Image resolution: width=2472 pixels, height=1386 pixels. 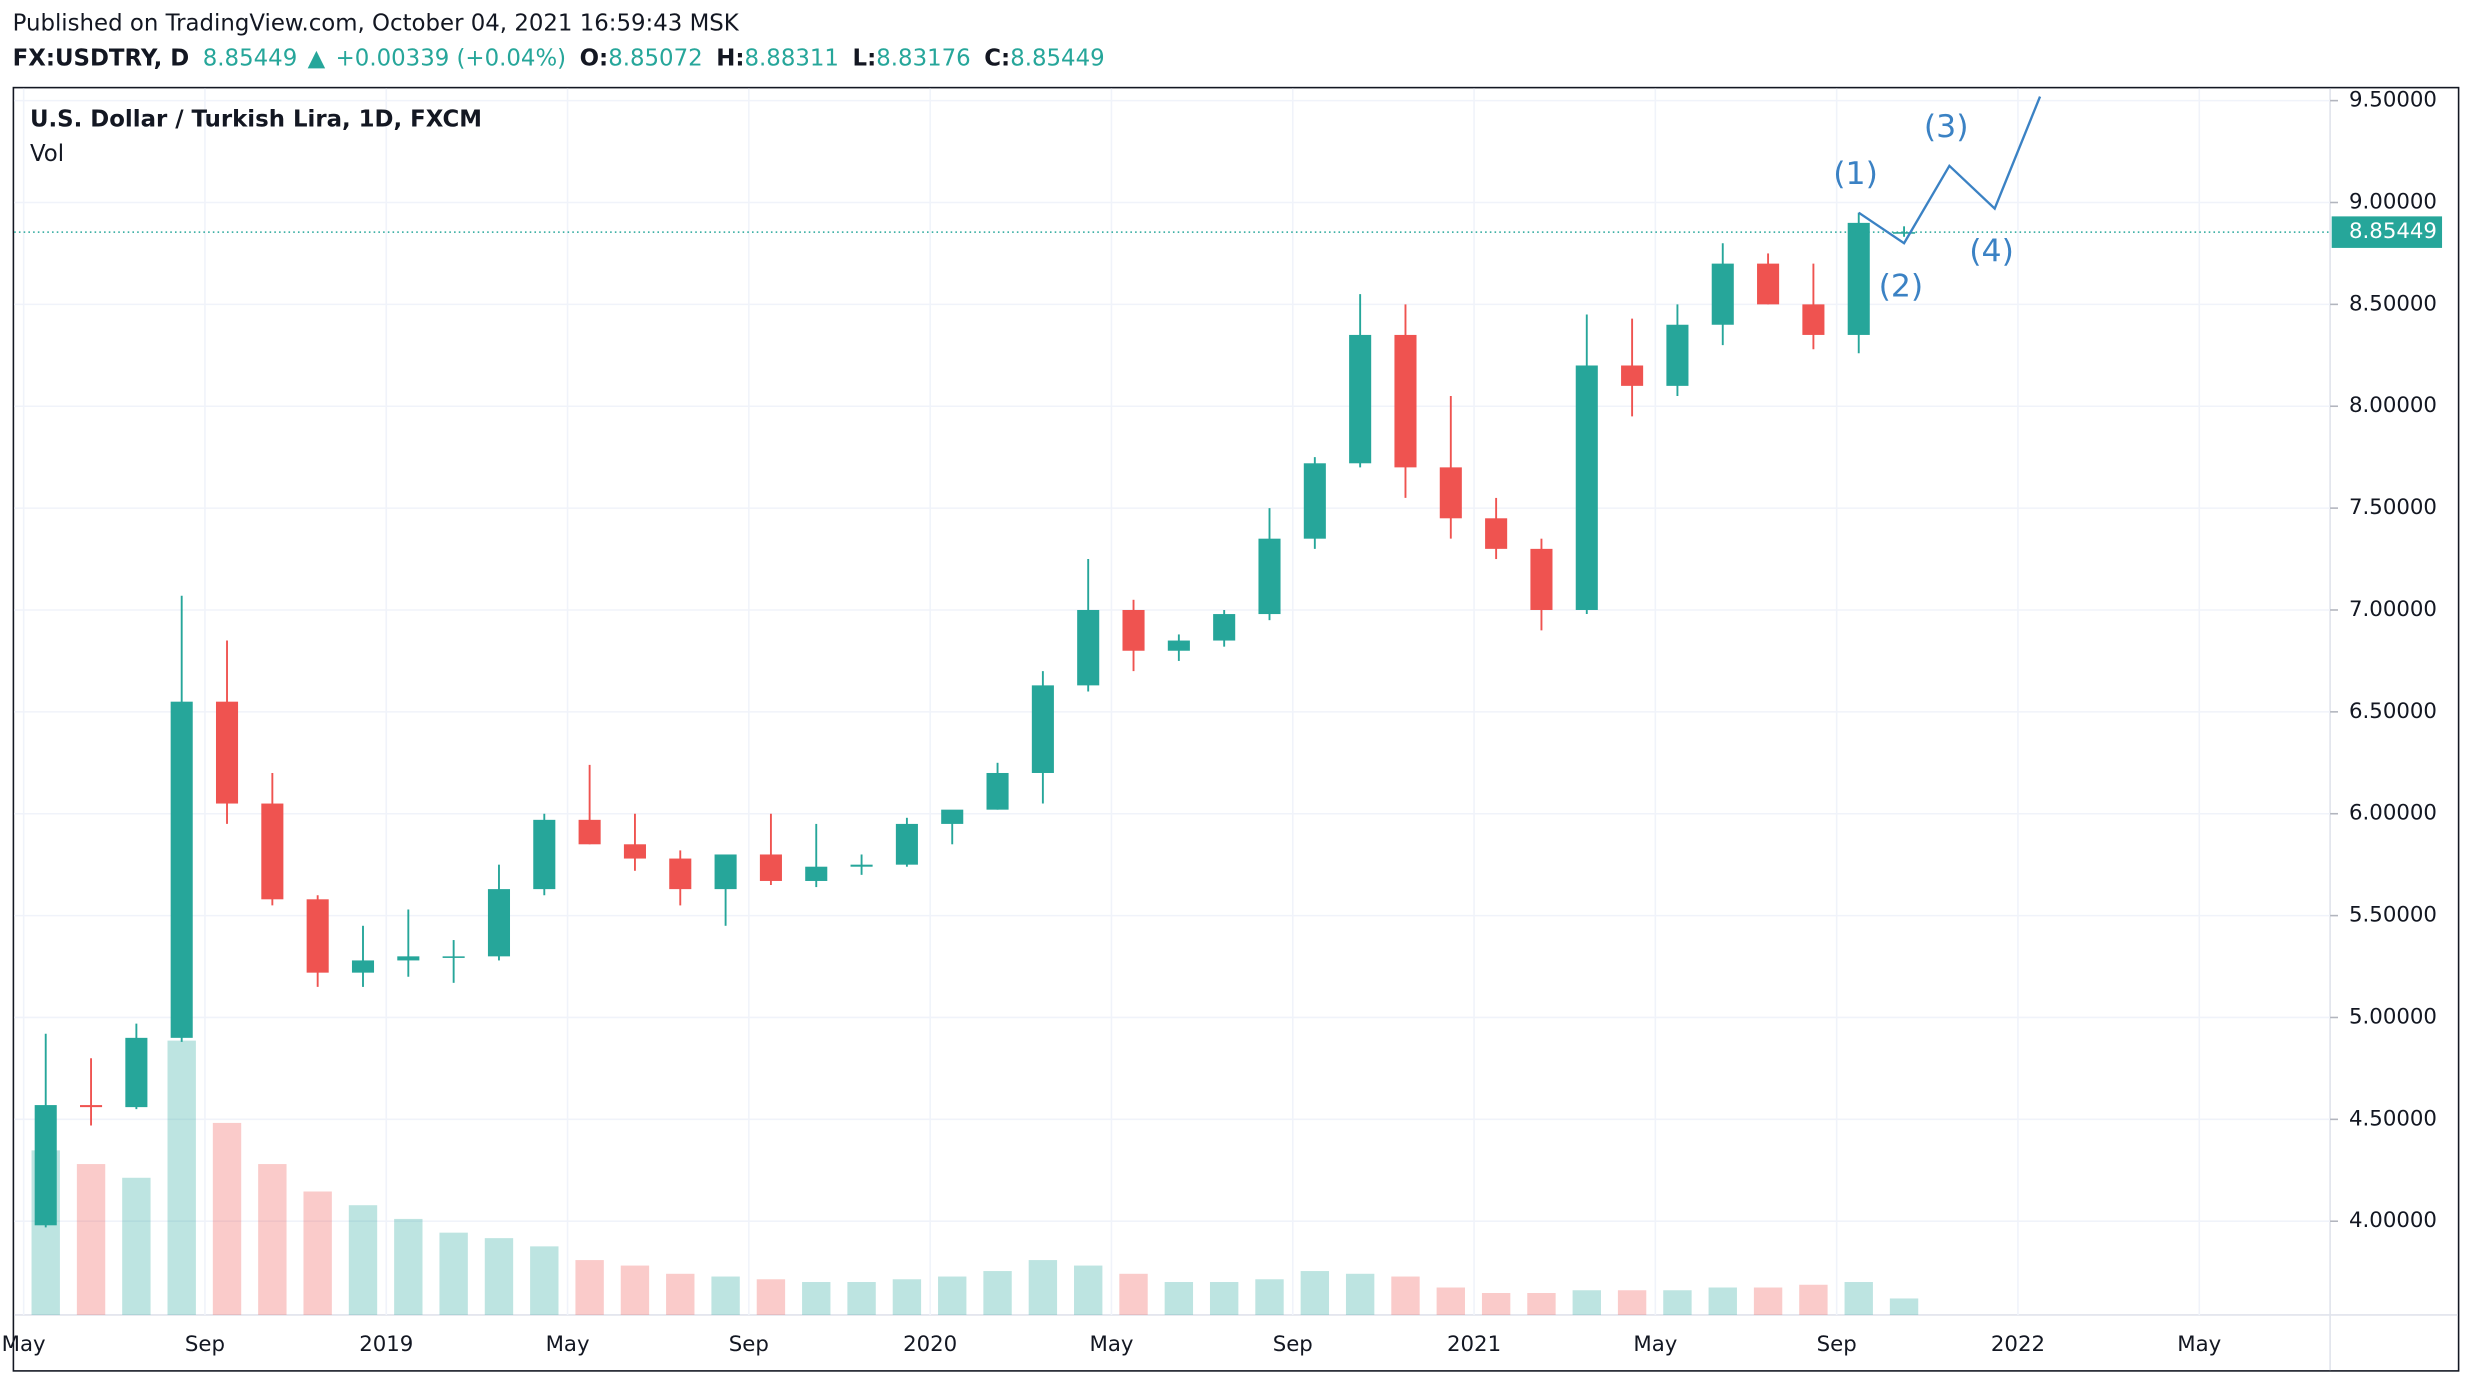 What do you see at coordinates (923, 58) in the screenshot?
I see `low-value: 8.83176` at bounding box center [923, 58].